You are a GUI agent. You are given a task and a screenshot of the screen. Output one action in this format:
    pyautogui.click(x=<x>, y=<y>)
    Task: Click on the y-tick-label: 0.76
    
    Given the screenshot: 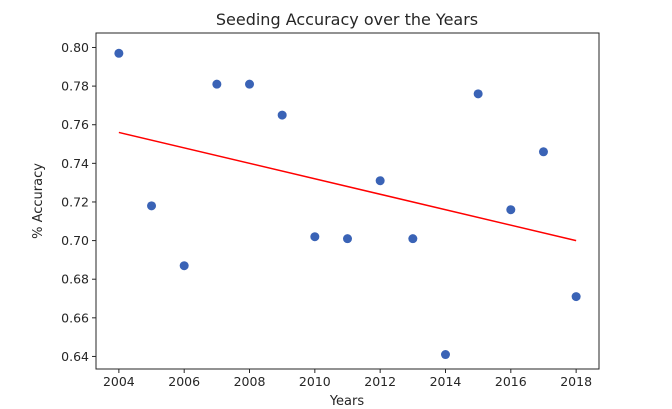 What is the action you would take?
    pyautogui.click(x=75, y=124)
    